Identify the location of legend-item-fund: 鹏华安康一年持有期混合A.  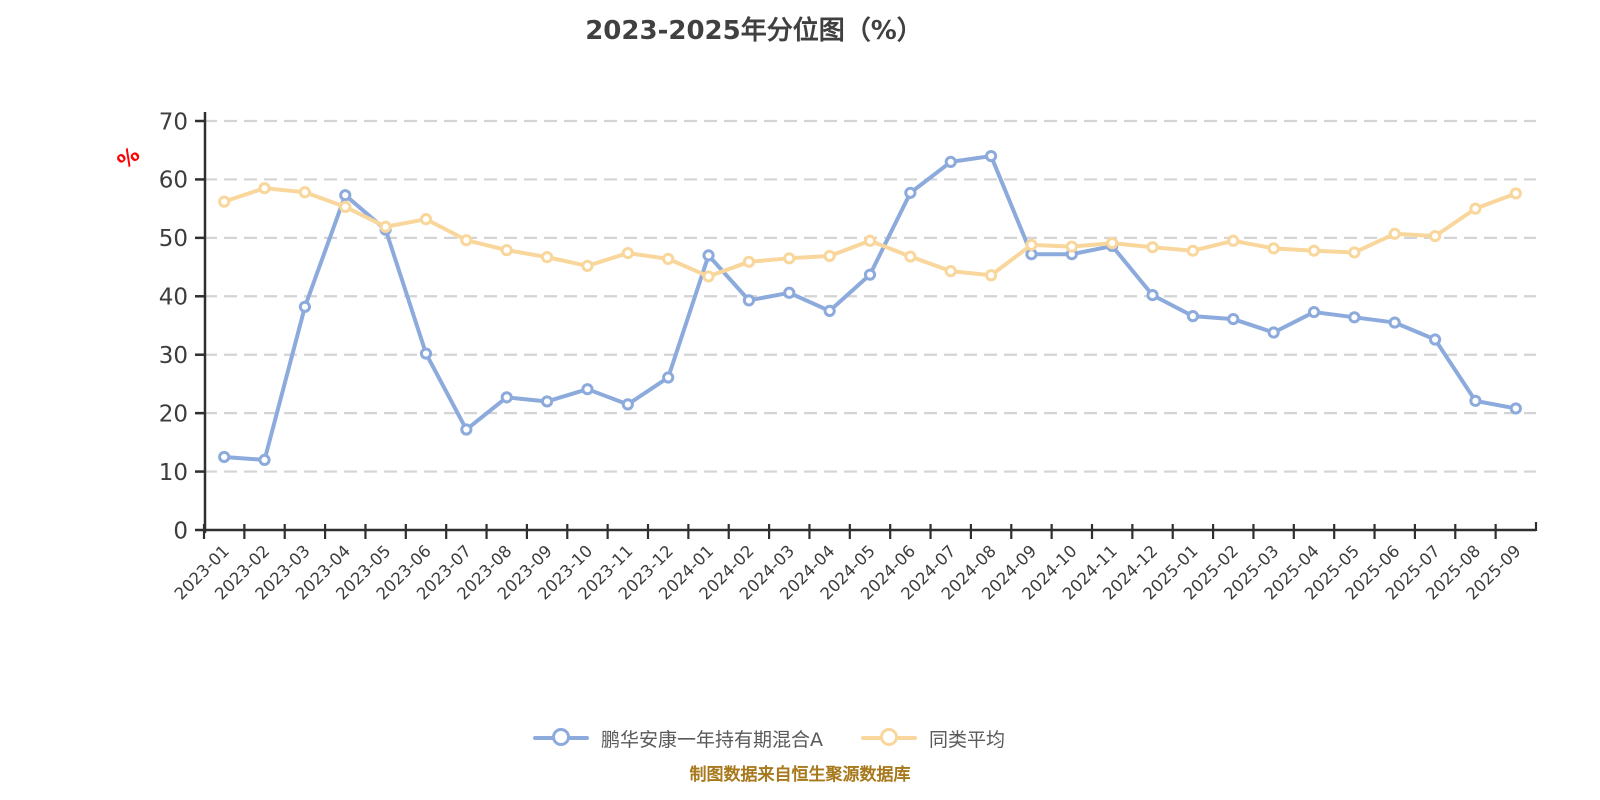
(678, 738).